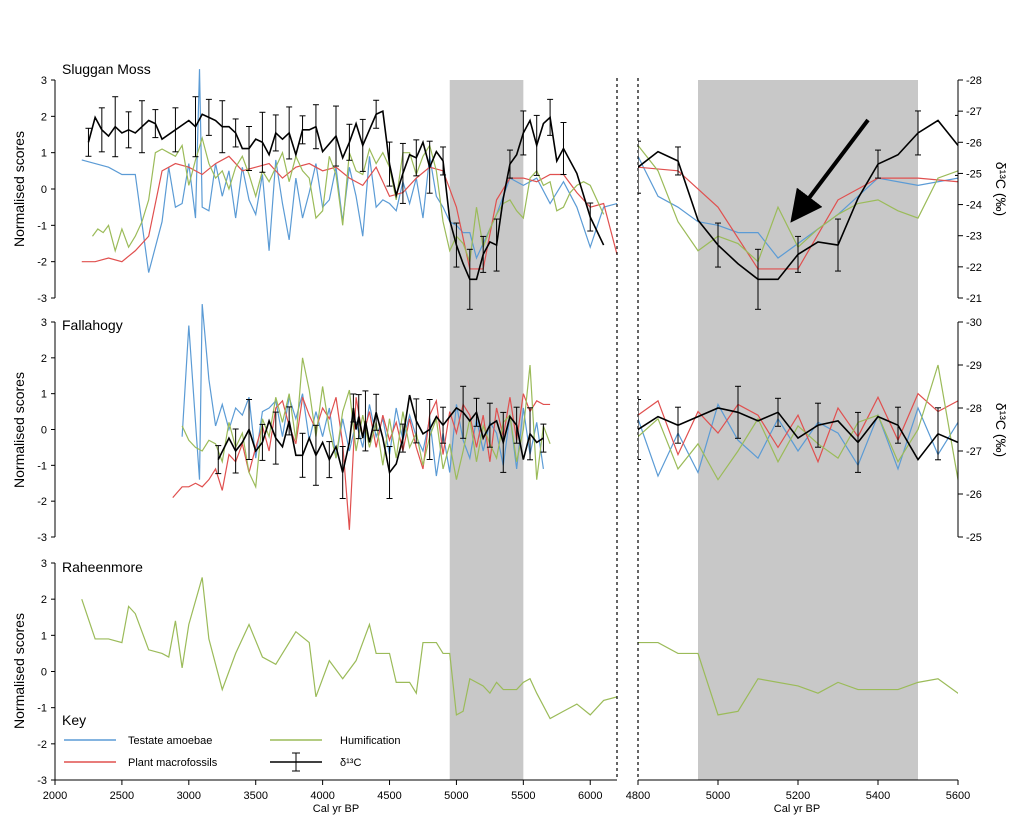 The image size is (1011, 819). I want to click on y-tick-label-panel2-5: 2, so click(44, 359).